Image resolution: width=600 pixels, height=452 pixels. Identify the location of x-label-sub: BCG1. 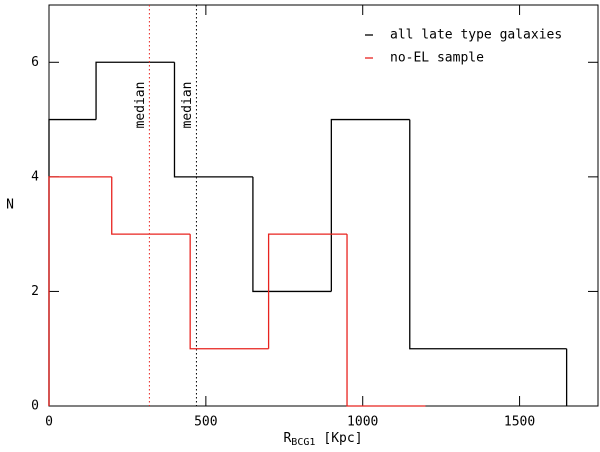
(303, 442).